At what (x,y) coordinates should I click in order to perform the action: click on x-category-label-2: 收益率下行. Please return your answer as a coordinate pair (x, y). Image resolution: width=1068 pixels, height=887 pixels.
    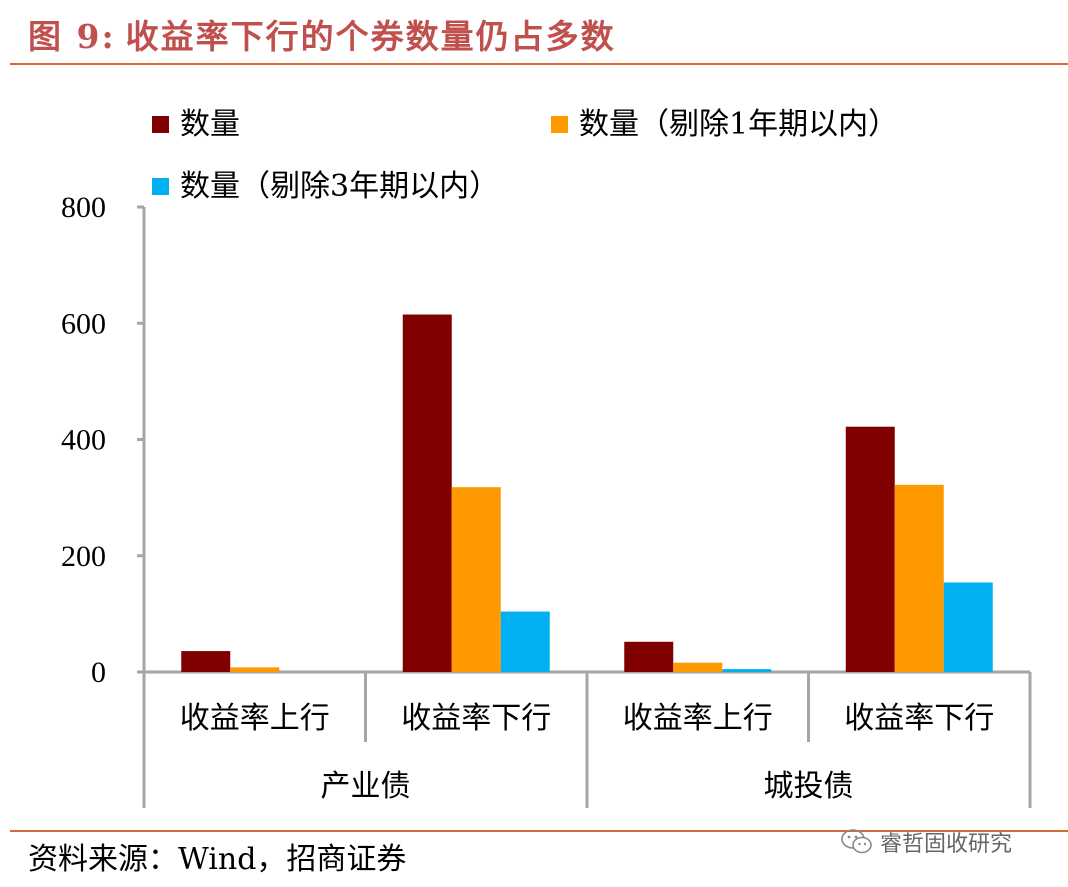
    Looking at the image, I should click on (476, 718).